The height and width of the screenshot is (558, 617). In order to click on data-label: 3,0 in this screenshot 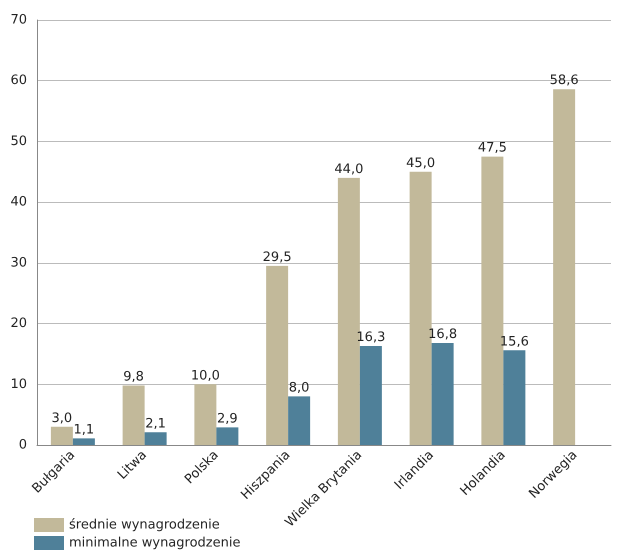, I will do `click(62, 418)`.